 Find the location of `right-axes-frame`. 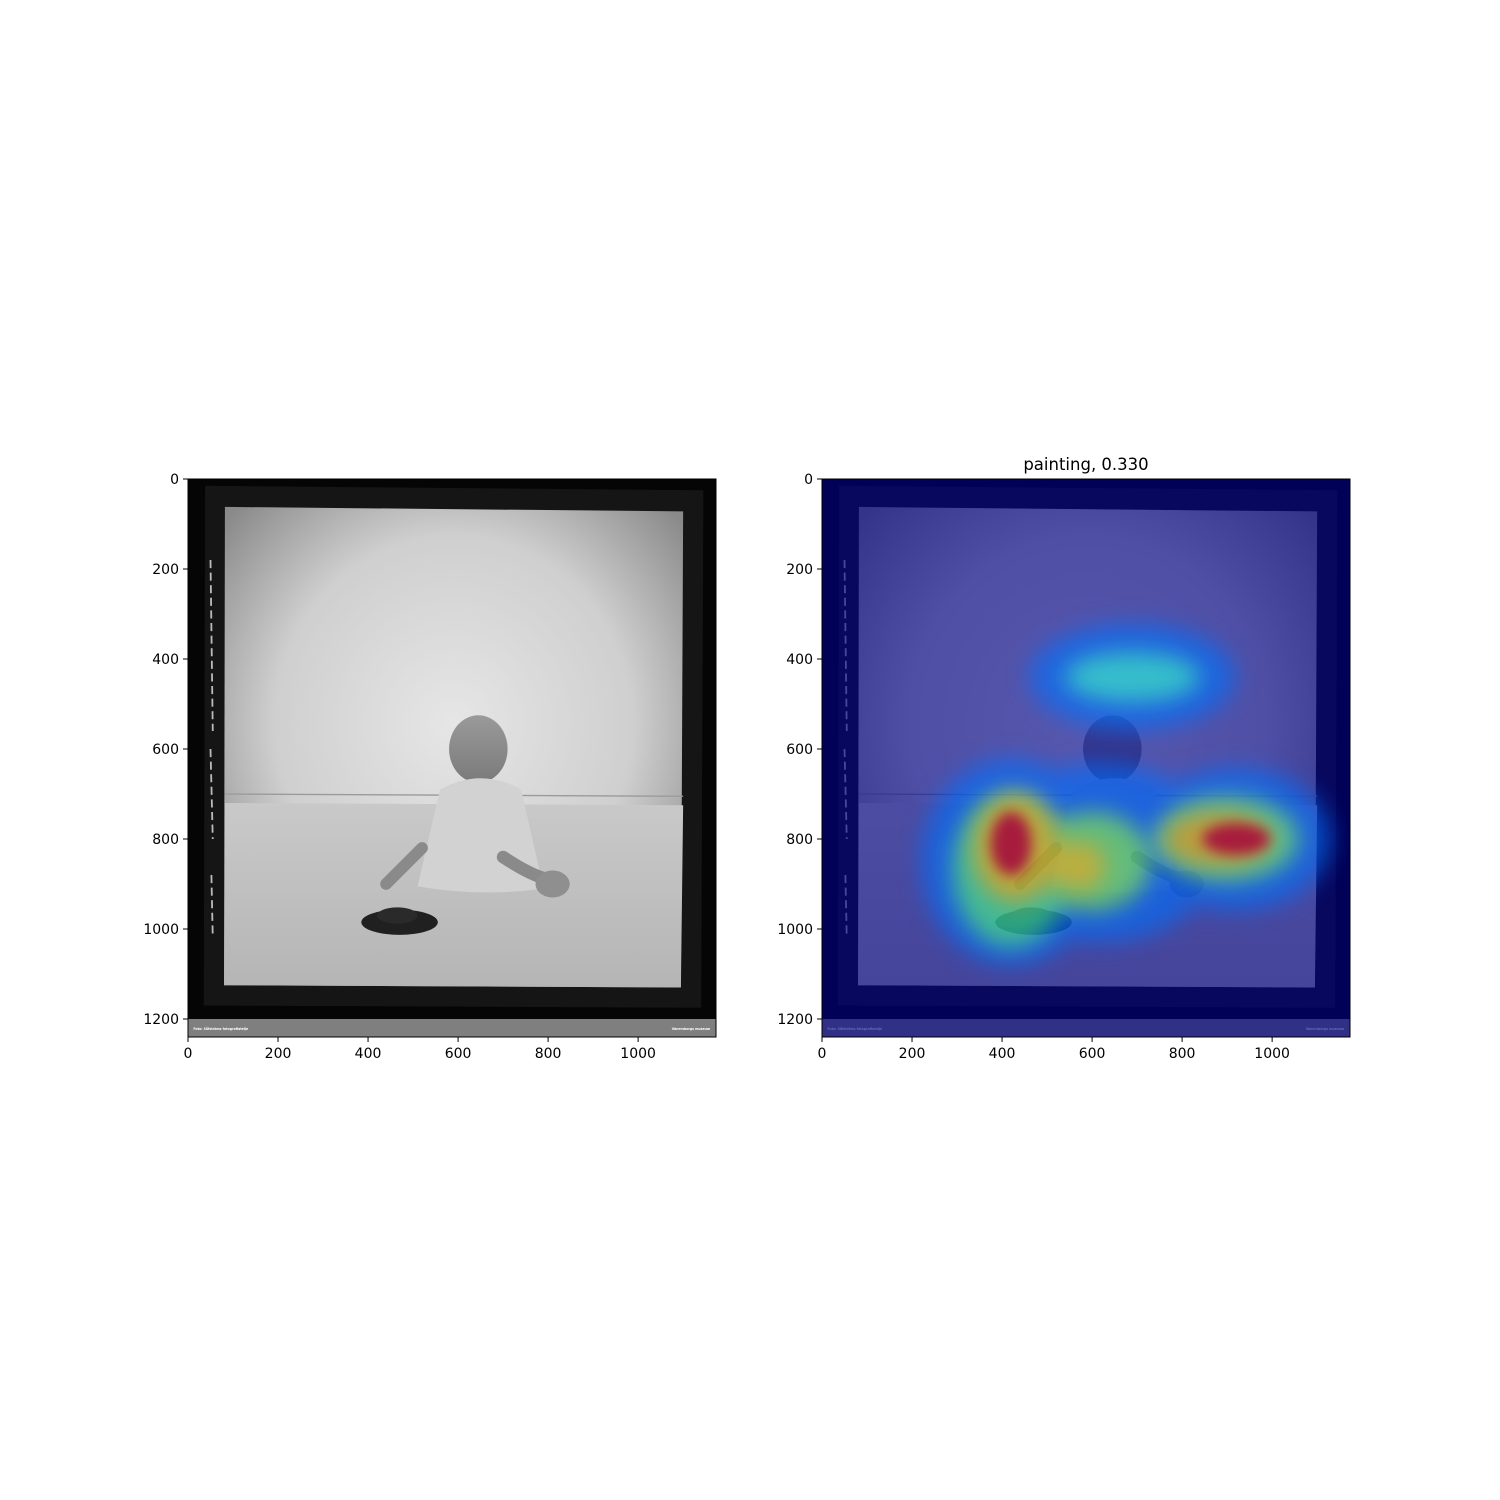

right-axes-frame is located at coordinates (1086, 758).